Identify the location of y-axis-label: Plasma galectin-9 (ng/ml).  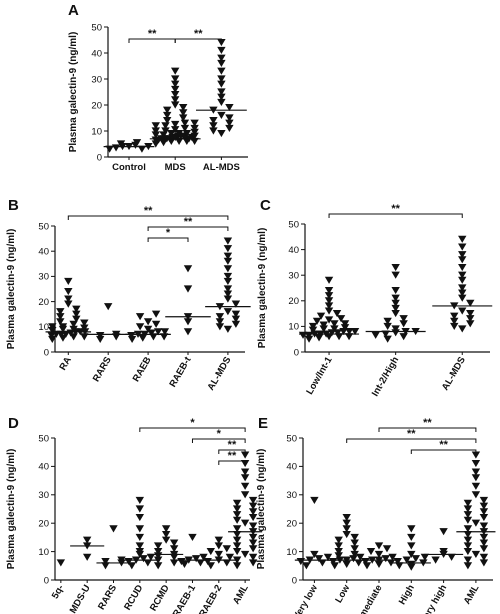
(11, 289).